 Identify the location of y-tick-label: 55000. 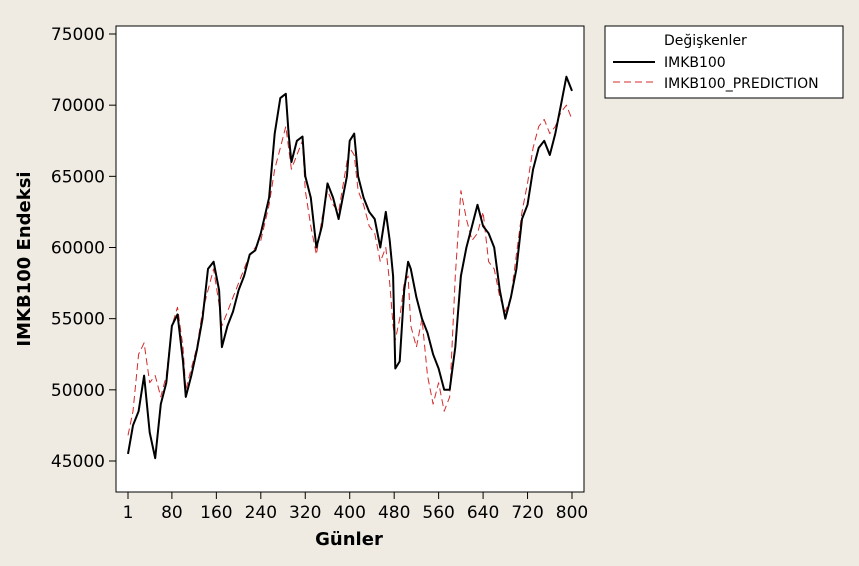
(78, 320).